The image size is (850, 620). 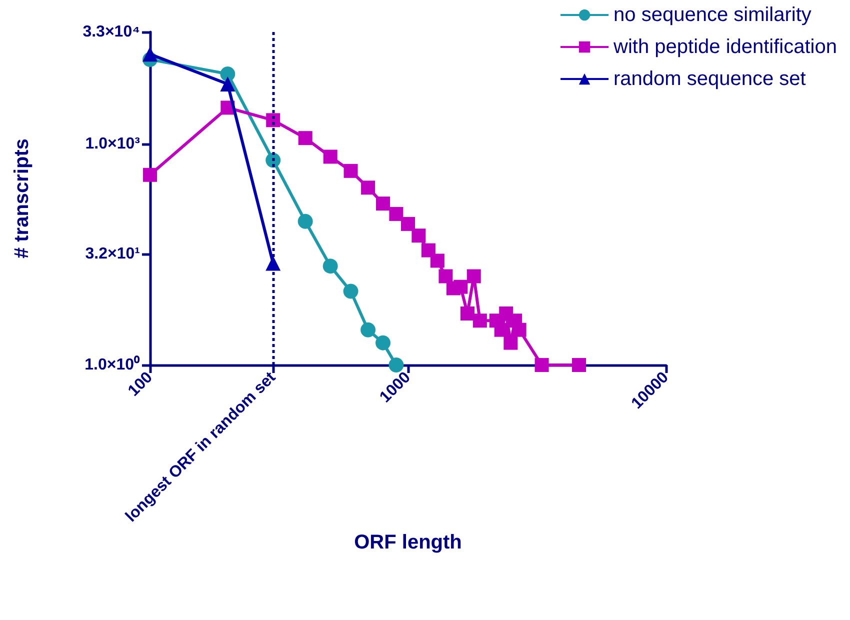 What do you see at coordinates (710, 79) in the screenshot?
I see `legend-label: random sequence set` at bounding box center [710, 79].